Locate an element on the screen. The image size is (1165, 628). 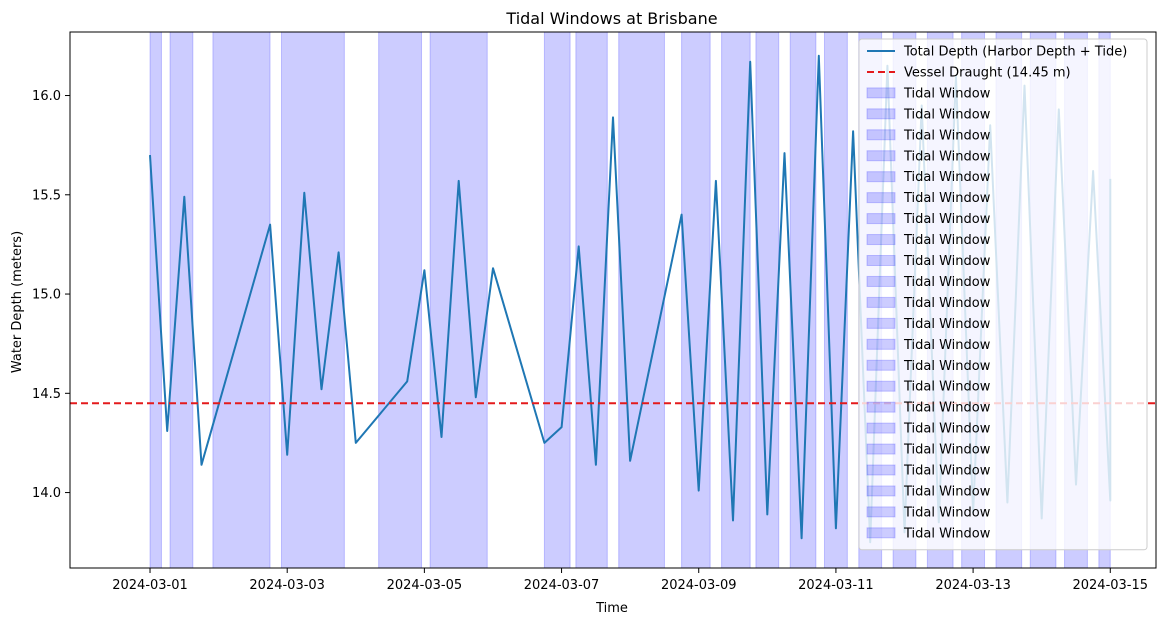
chart-title: Tidal Windows at Brisbane is located at coordinates (611, 18).